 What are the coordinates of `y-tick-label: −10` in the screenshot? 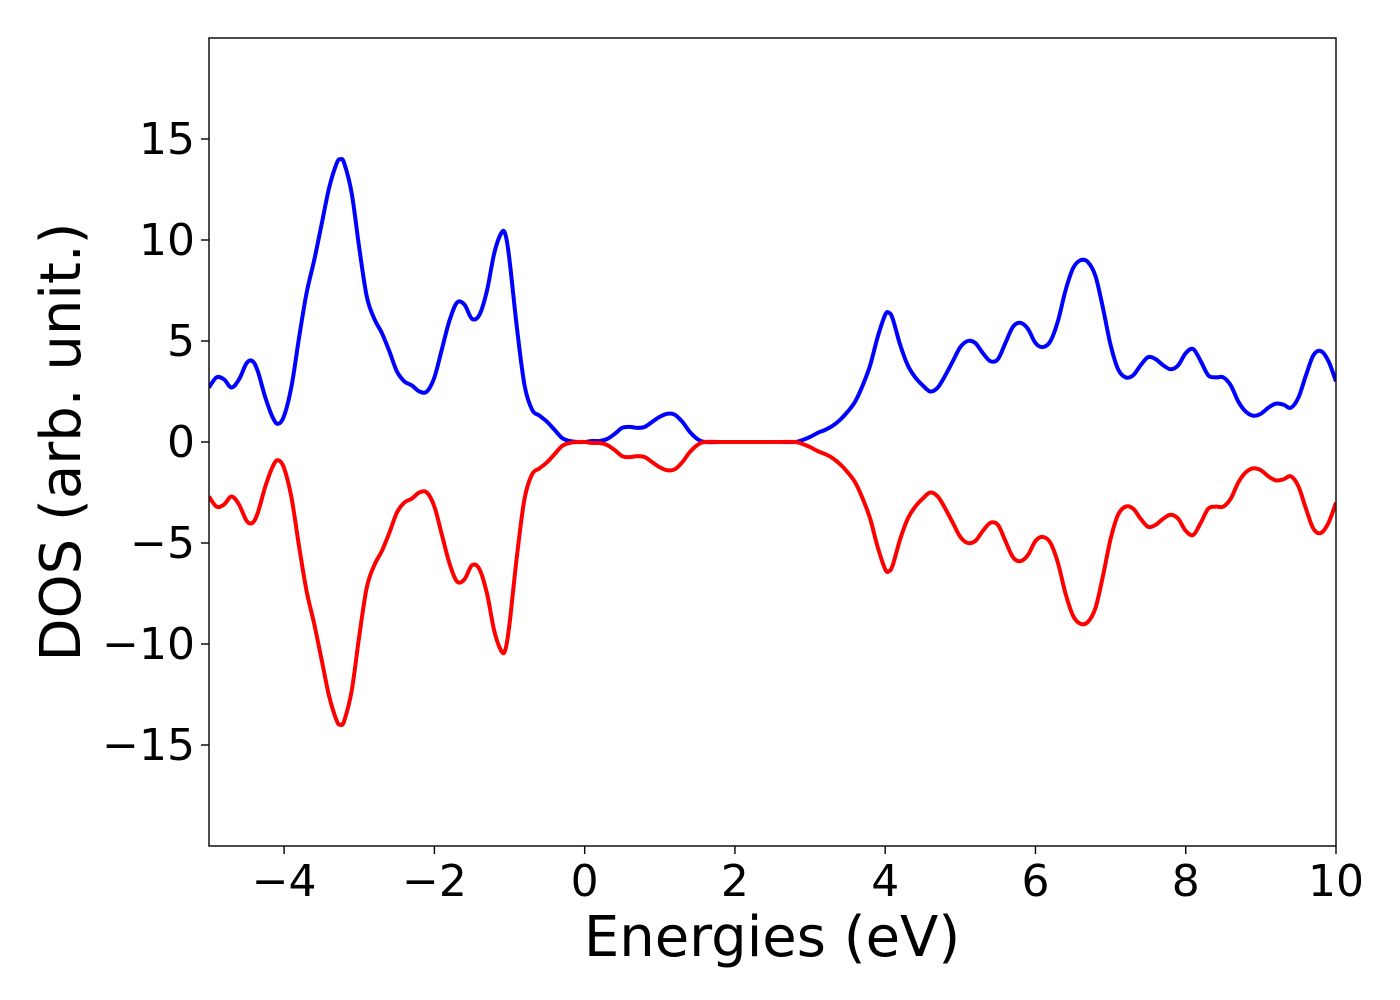 It's located at (148, 644).